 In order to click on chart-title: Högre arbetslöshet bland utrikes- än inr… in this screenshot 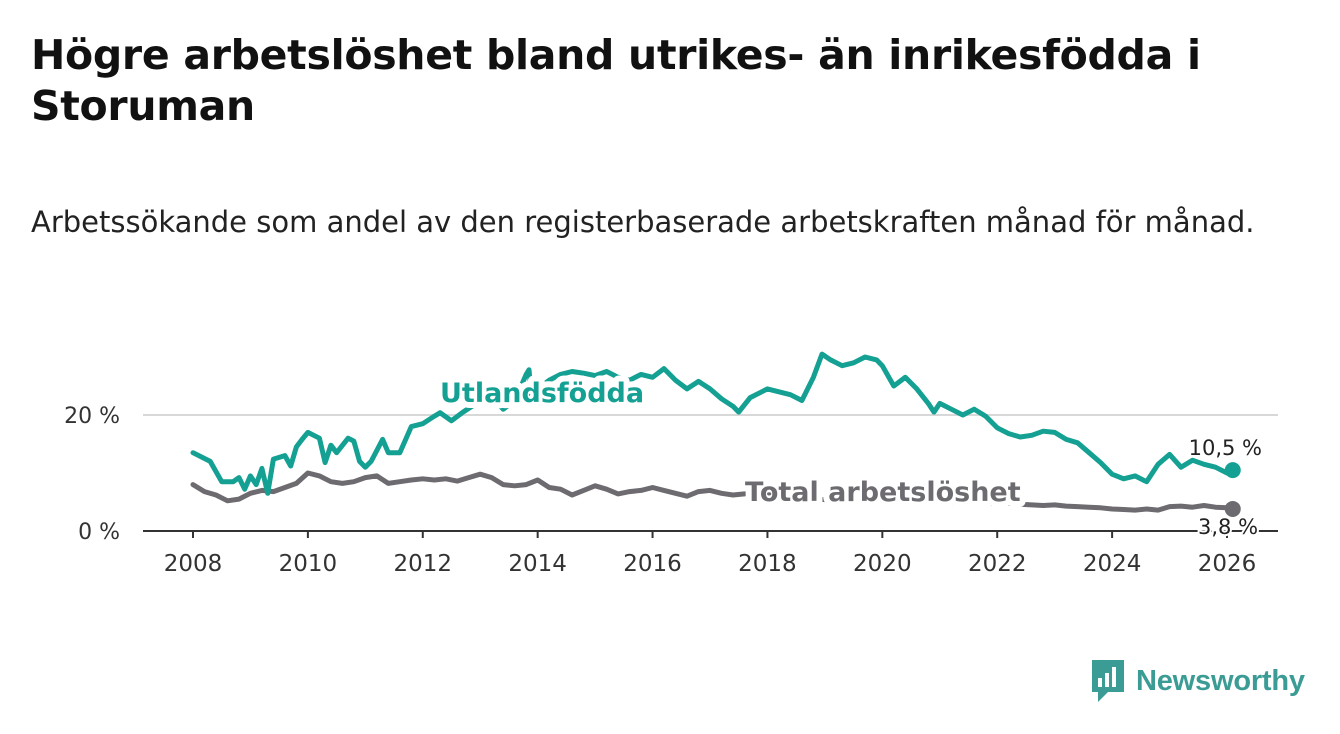, I will do `click(616, 80)`.